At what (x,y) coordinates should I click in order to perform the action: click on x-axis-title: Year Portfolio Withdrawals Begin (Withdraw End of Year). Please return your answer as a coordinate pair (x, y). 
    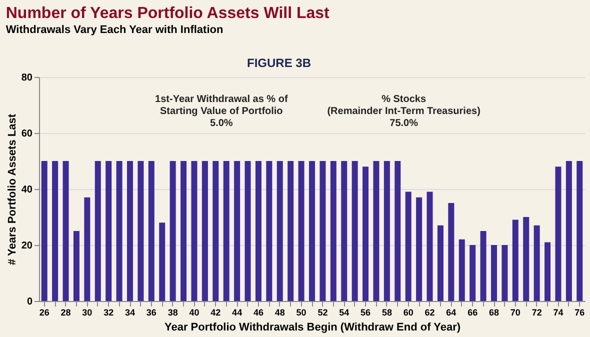
    Looking at the image, I should click on (312, 328).